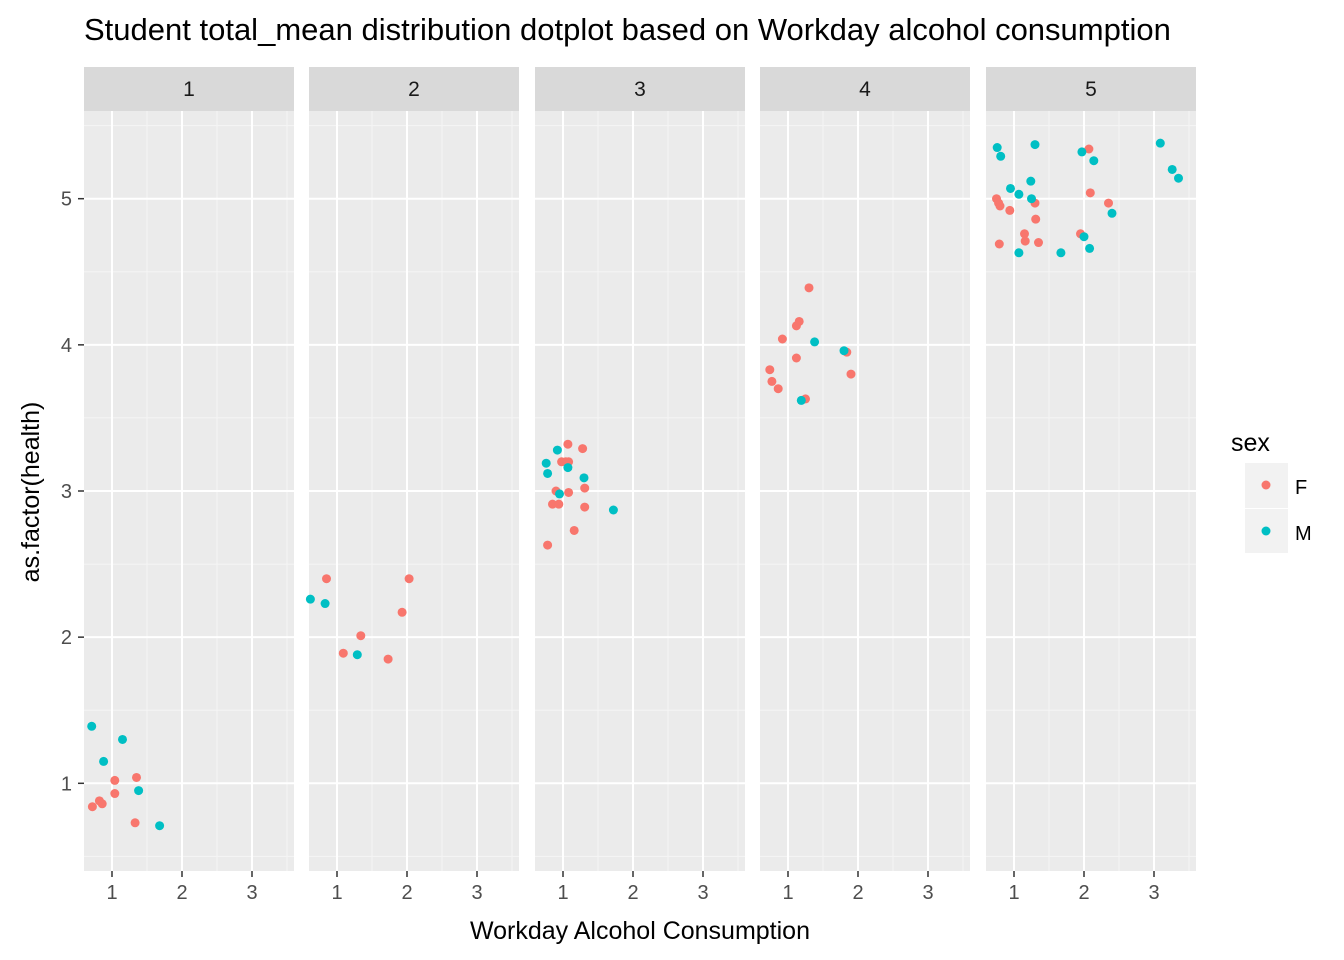 The height and width of the screenshot is (960, 1344). I want to click on legend-key-f, so click(1266, 485).